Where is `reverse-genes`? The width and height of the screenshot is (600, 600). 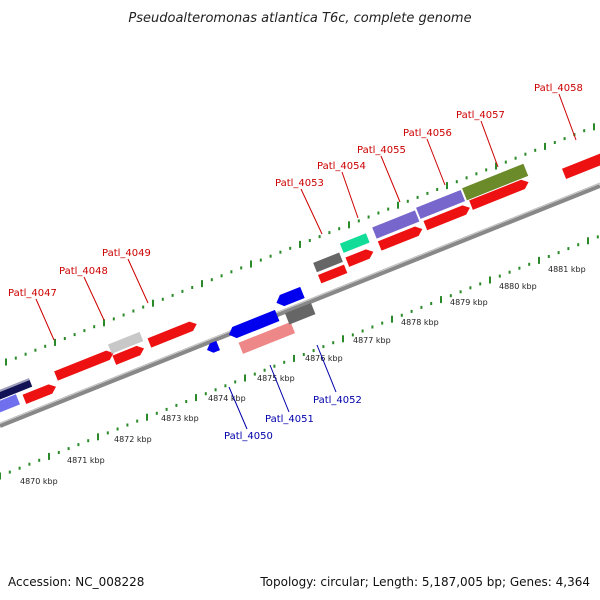 reverse-genes is located at coordinates (260, 320).